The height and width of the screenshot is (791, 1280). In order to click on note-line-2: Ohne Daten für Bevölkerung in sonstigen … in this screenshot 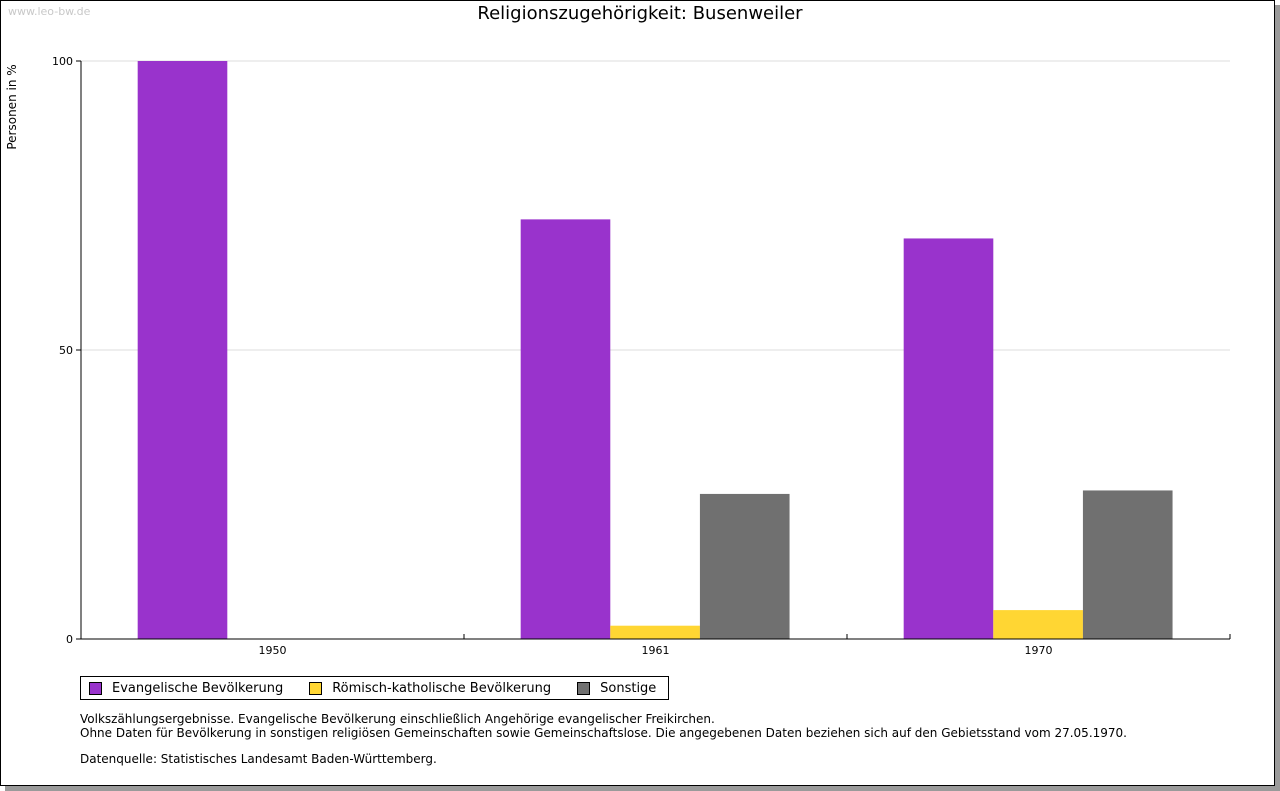, I will do `click(603, 733)`.